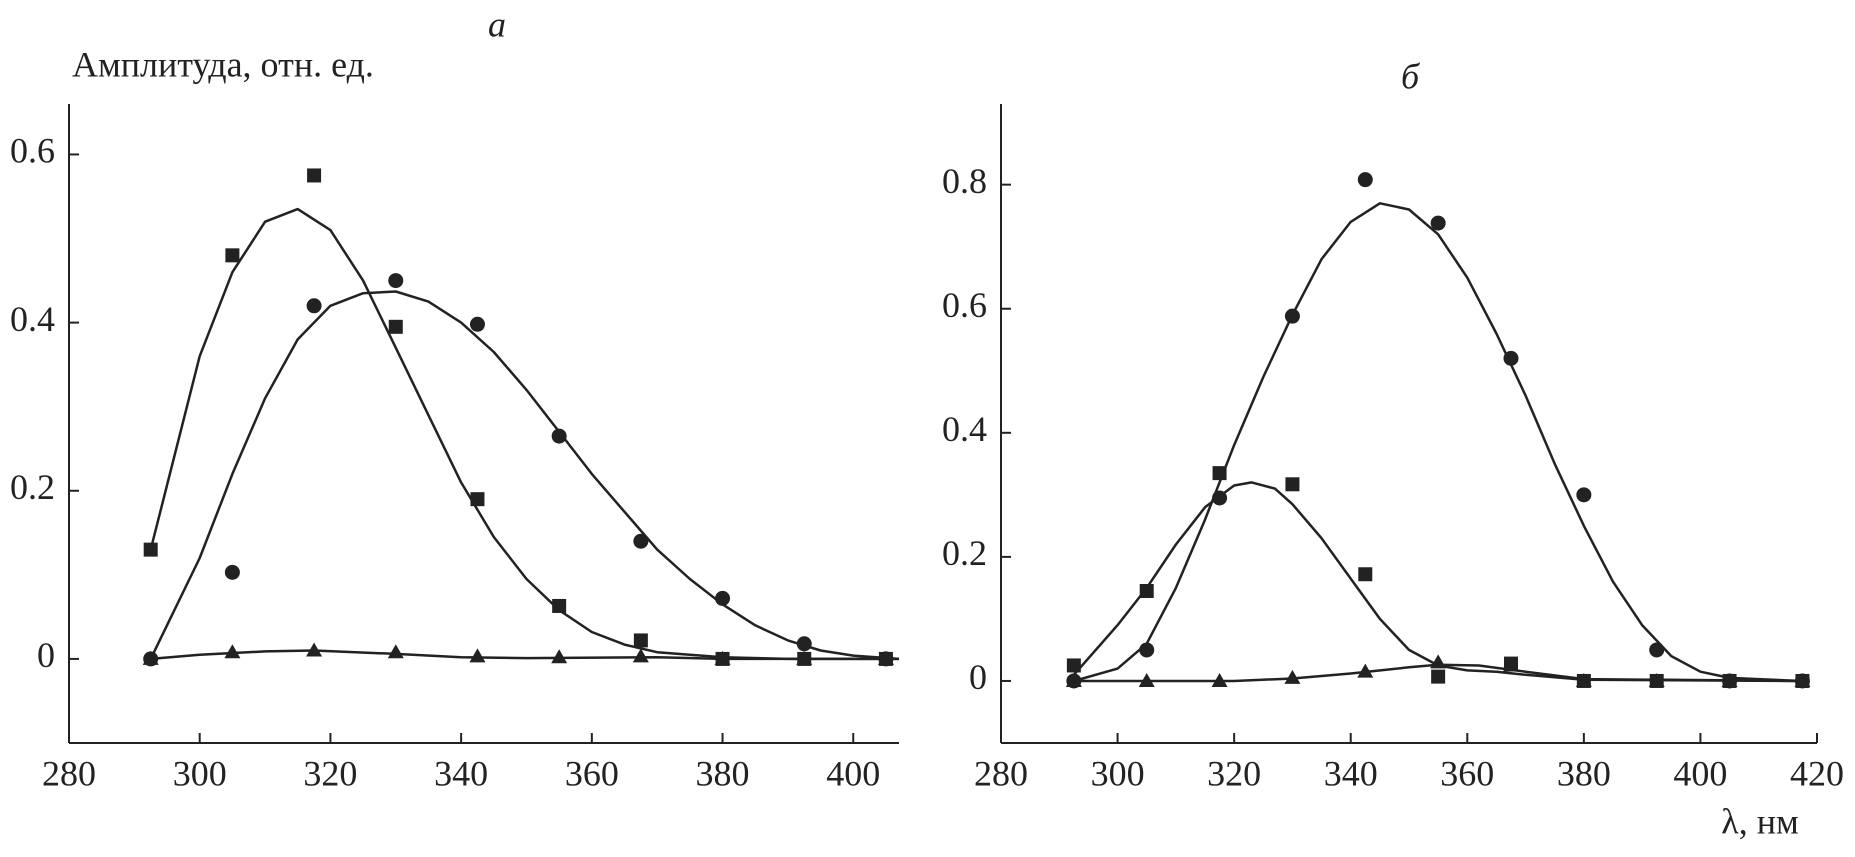  I want to click on y-tick-label: 0.8, so click(964, 181).